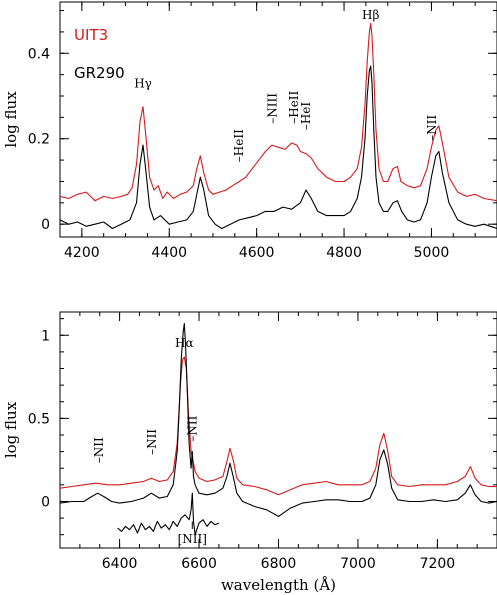  Describe the element at coordinates (82, 253) in the screenshot. I see `top-x-tick-label: 4200` at that location.